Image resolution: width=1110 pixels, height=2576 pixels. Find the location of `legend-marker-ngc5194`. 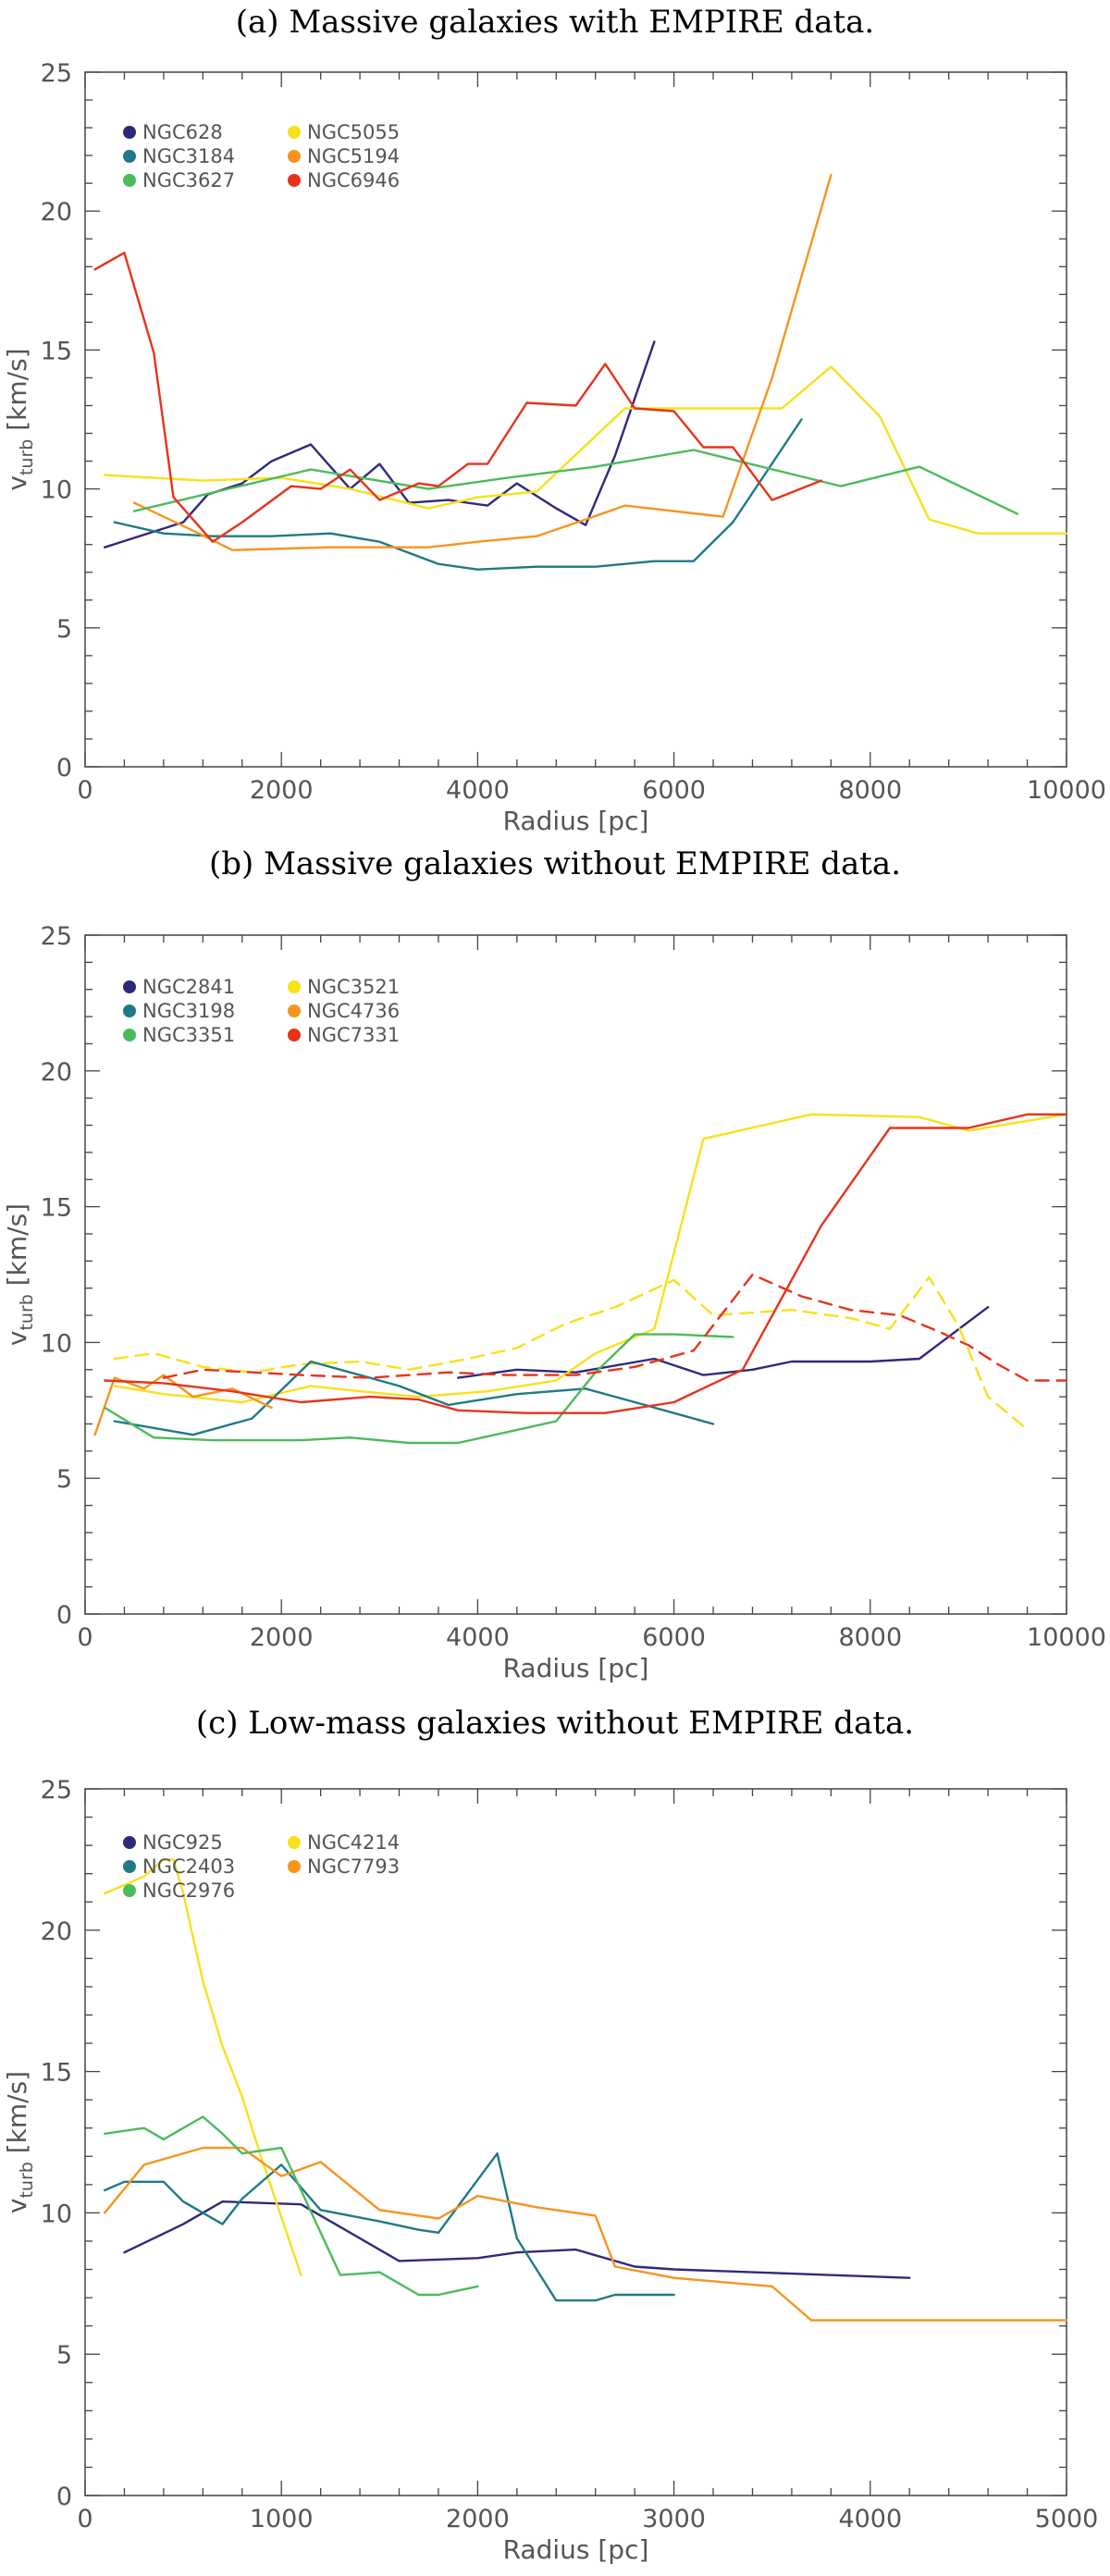

legend-marker-ngc5194 is located at coordinates (294, 156).